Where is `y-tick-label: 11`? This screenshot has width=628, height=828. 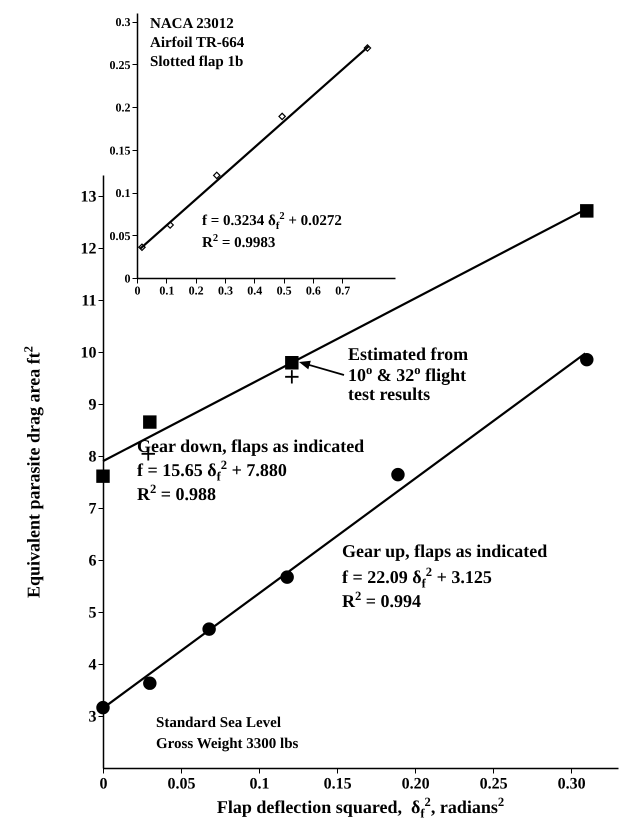 y-tick-label: 11 is located at coordinates (88, 301).